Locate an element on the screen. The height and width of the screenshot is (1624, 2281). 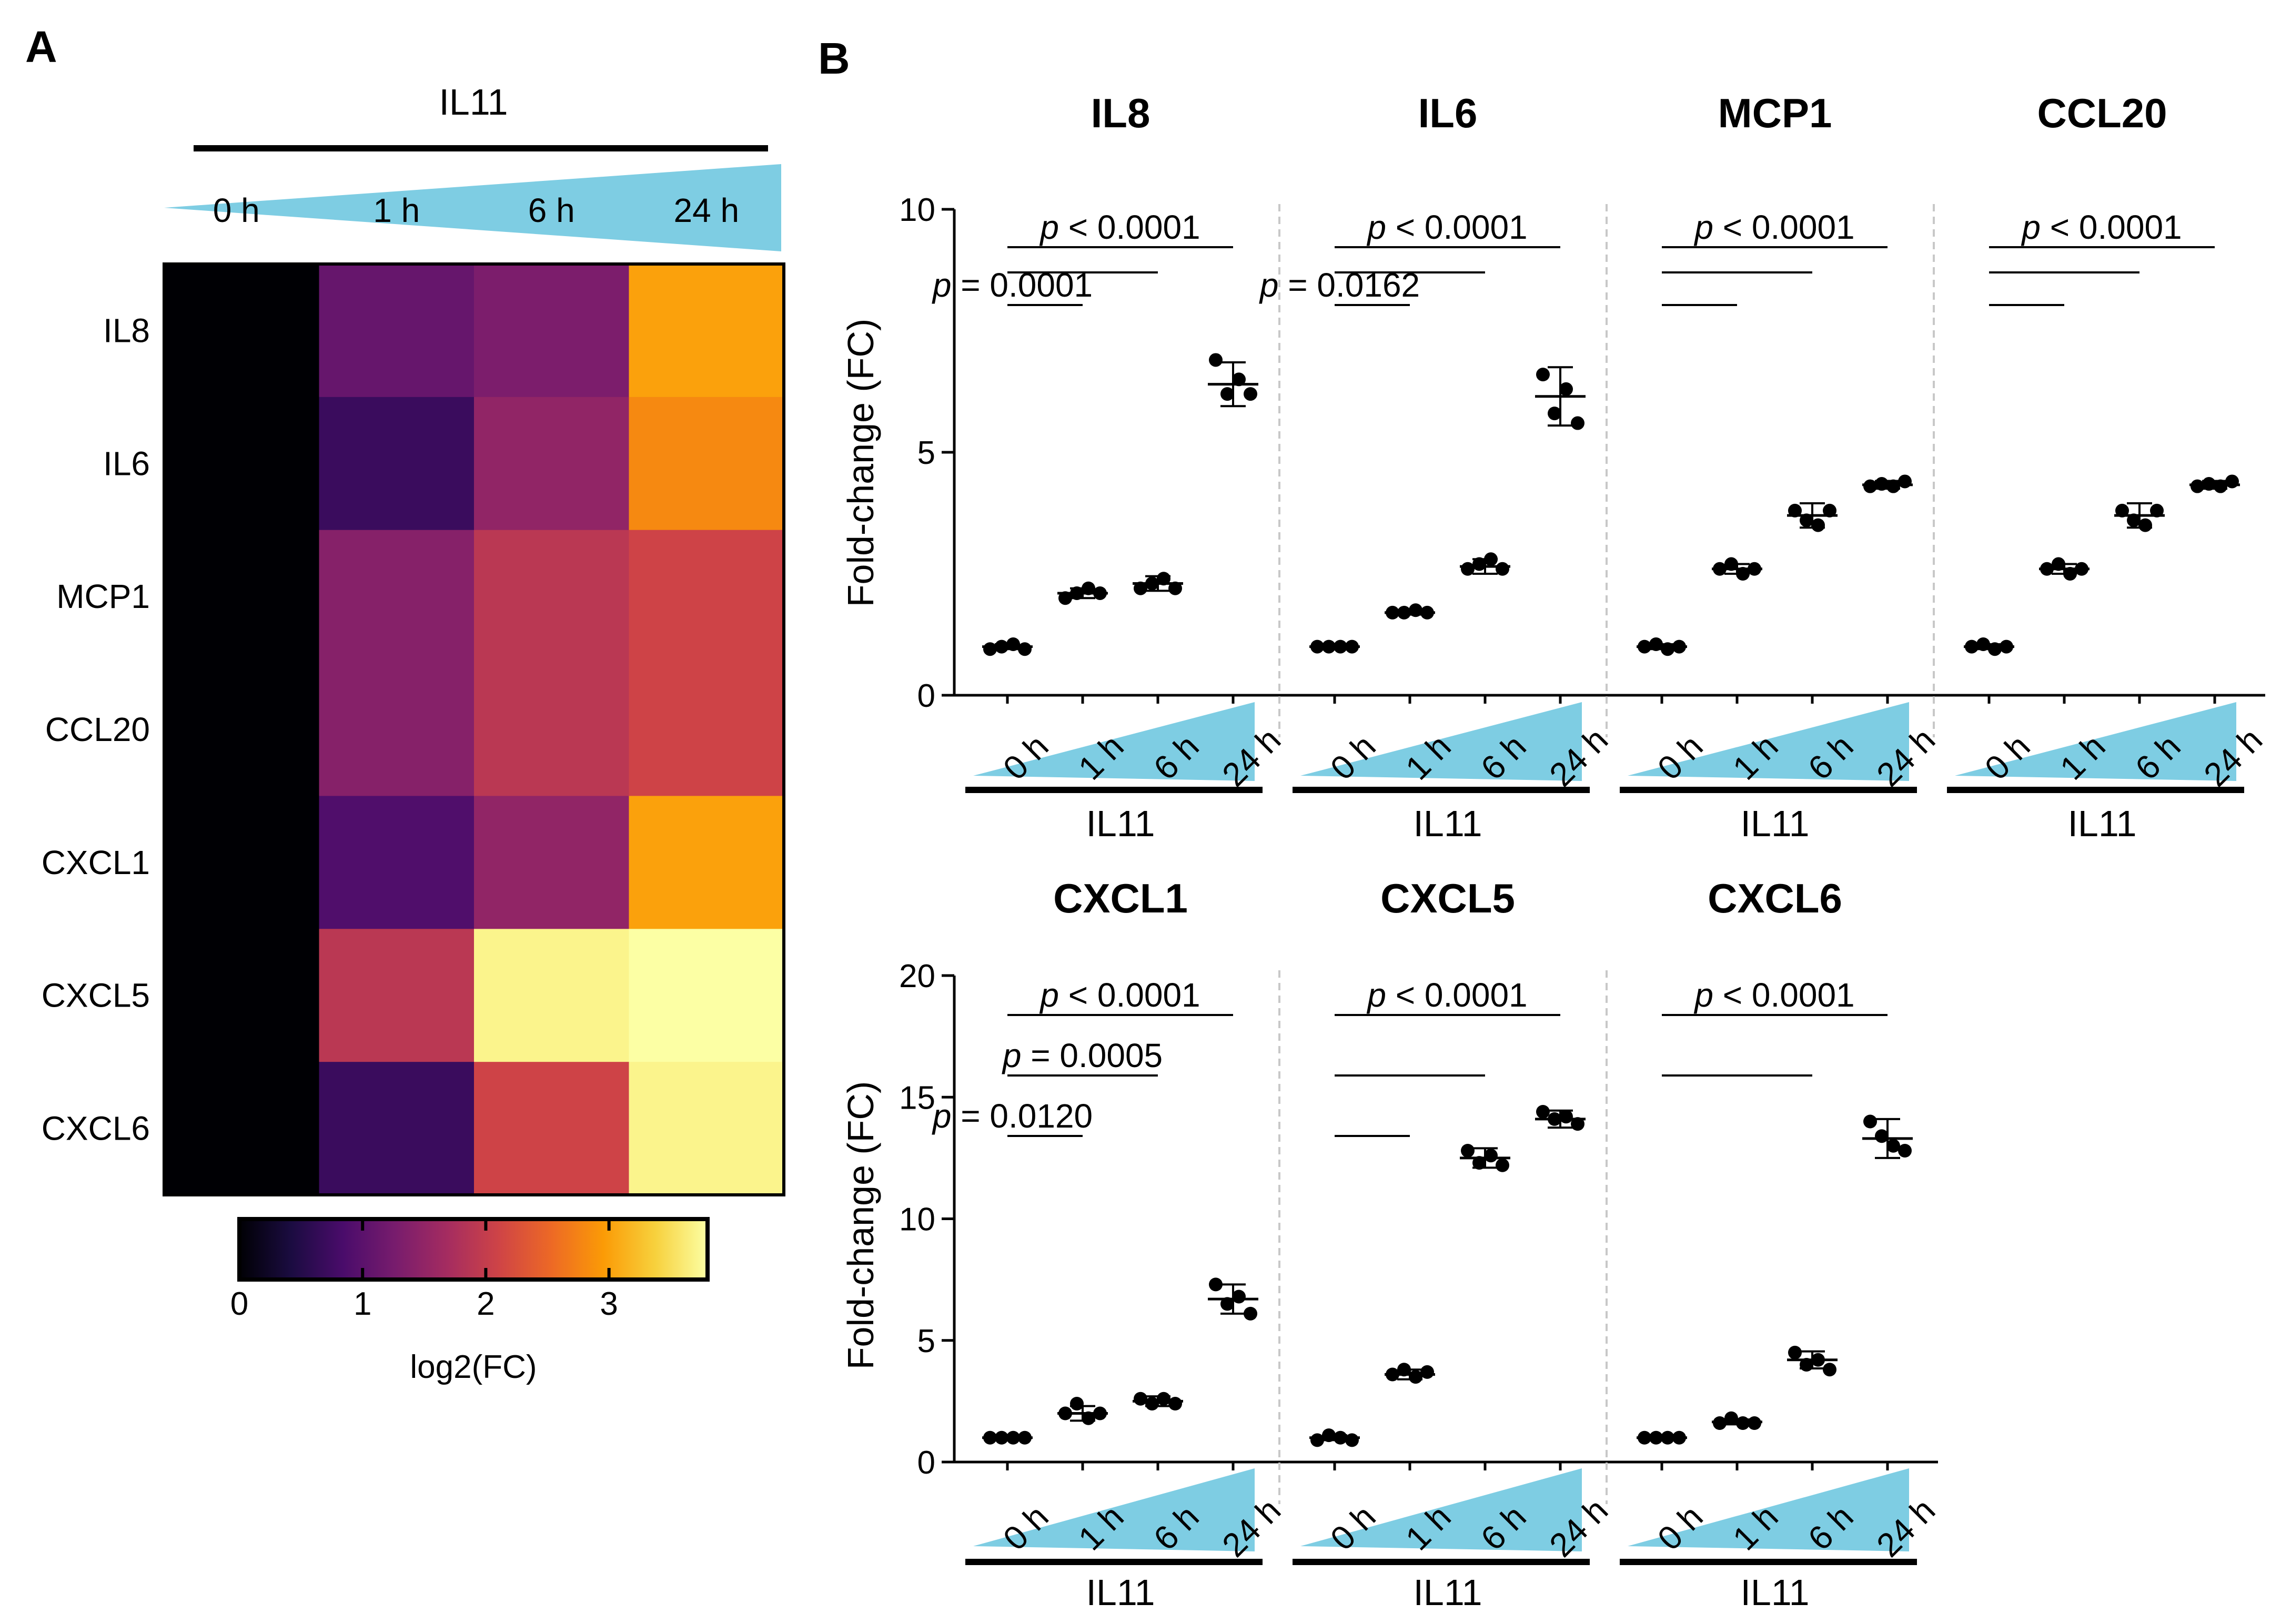
y-tick-label: 15 is located at coordinates (917, 1098).